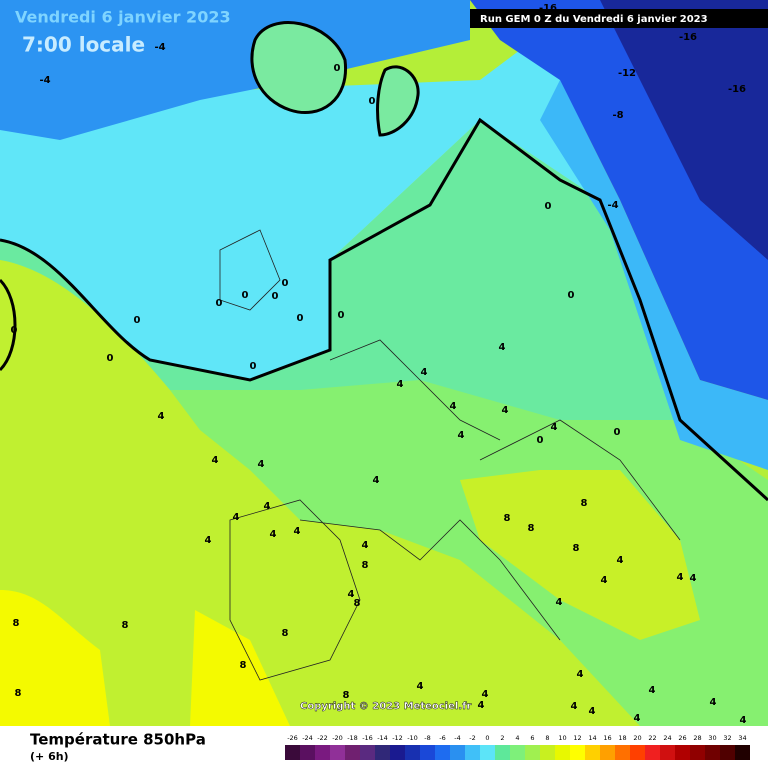  Describe the element at coordinates (235, 70) in the screenshot. I see `blue-zone` at that location.